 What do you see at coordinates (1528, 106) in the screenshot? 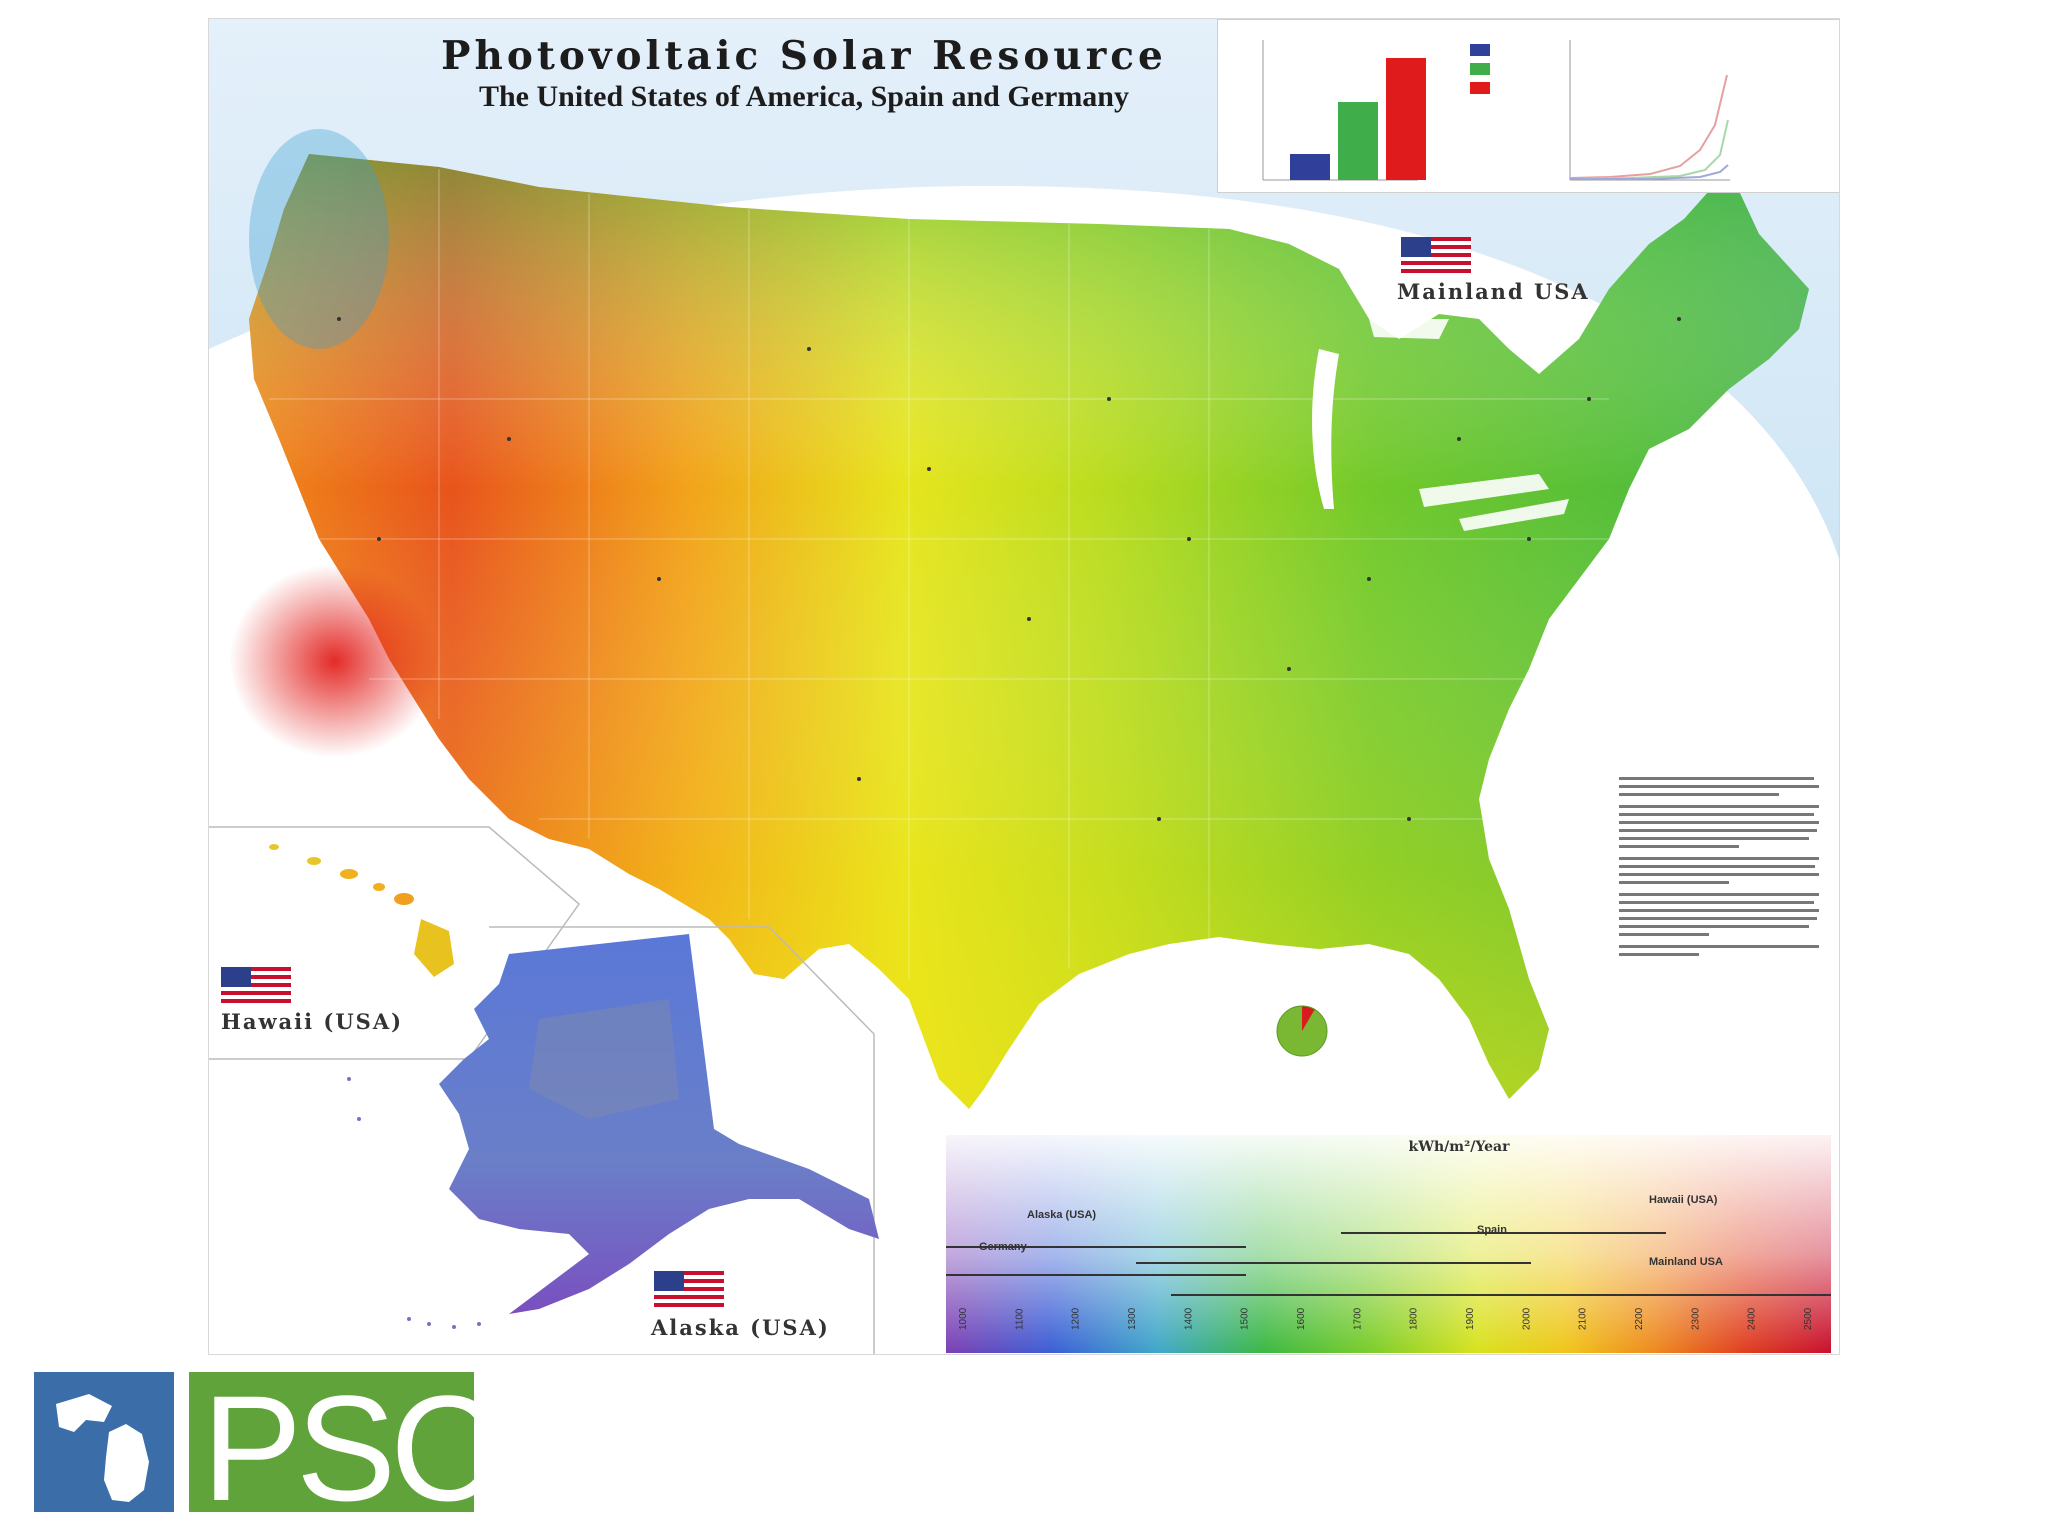
I see `inset-charts-panel` at bounding box center [1528, 106].